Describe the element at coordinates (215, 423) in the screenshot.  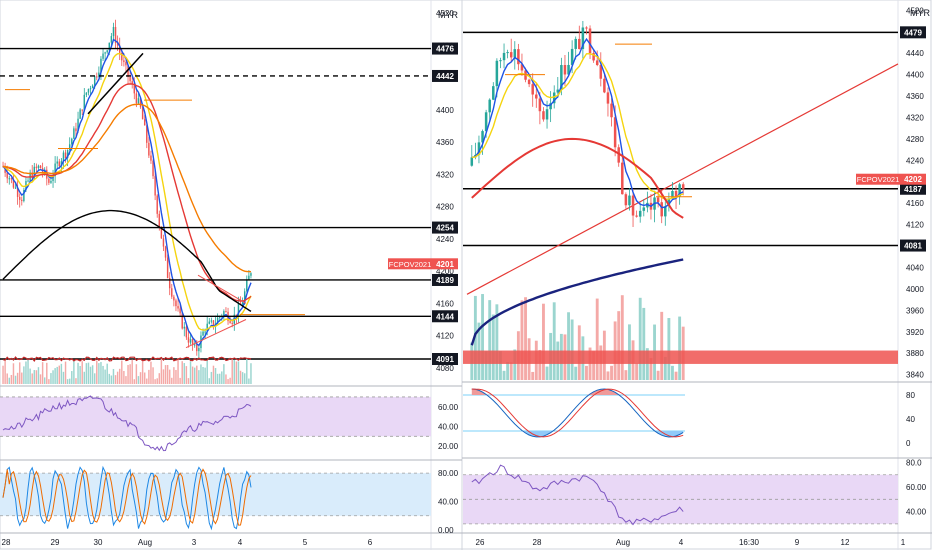
I see `left-rsi-pane` at that location.